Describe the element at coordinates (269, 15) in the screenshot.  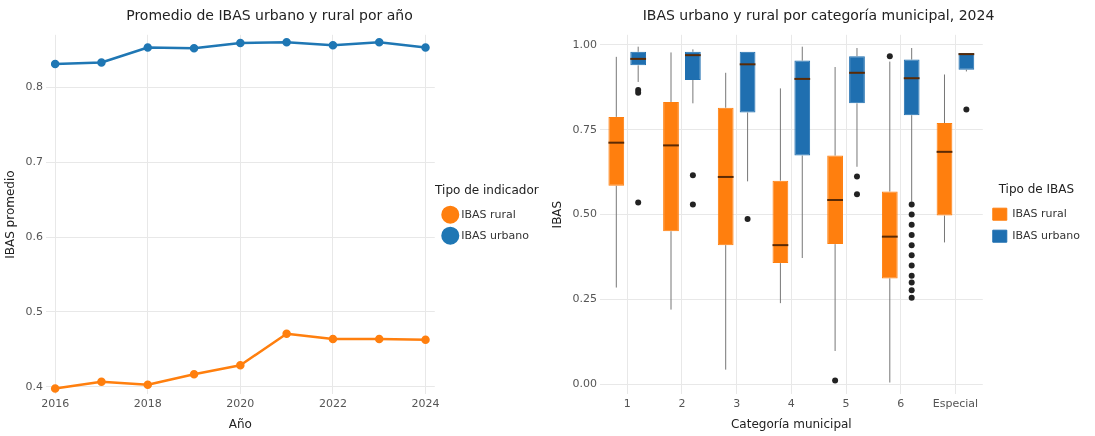
I see `chart-title: Promedio de IBAS urbano y rural por año` at that location.